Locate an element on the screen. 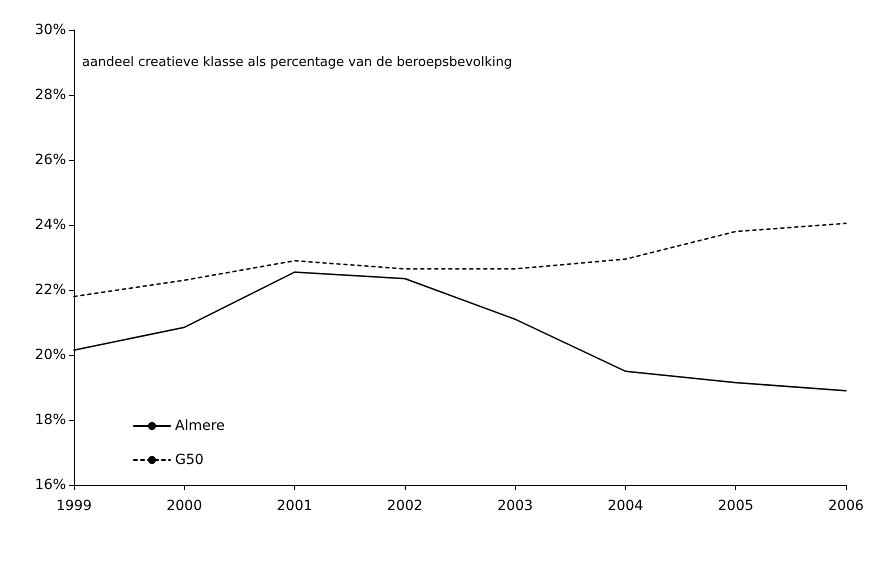 The image size is (876, 580). x-tick-label: 2002 is located at coordinates (405, 506).